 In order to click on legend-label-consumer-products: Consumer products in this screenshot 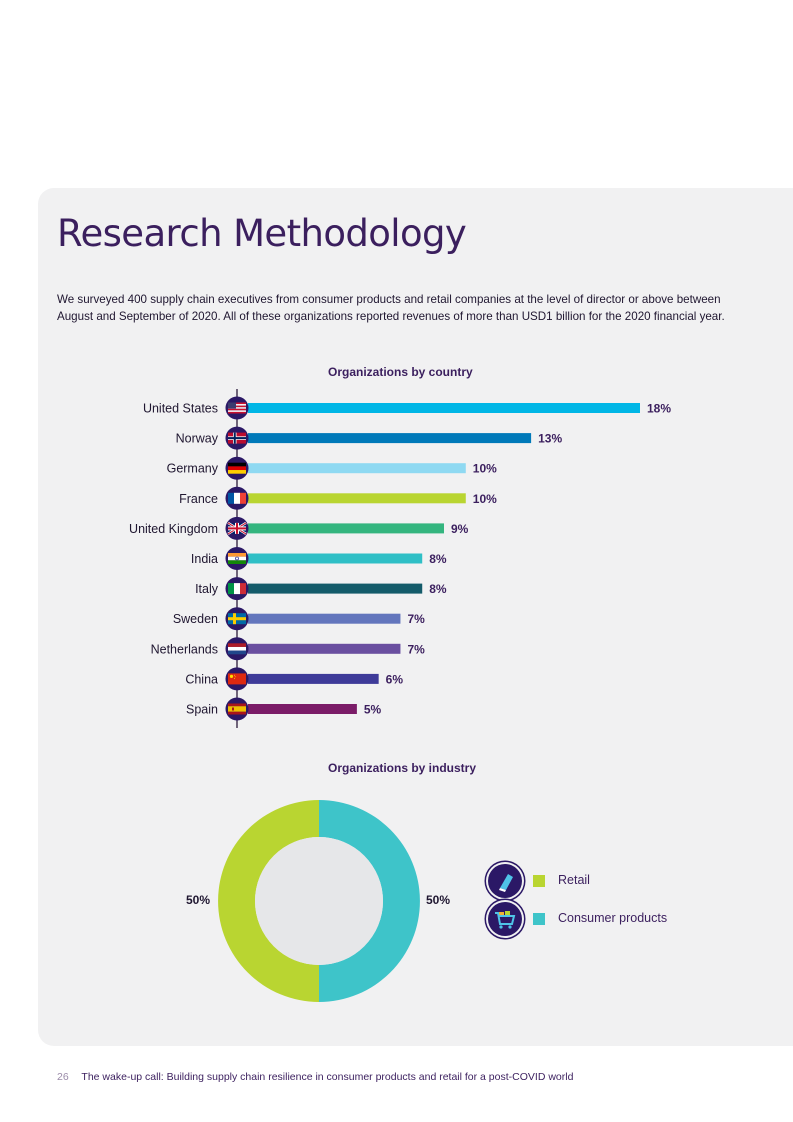, I will do `click(613, 918)`.